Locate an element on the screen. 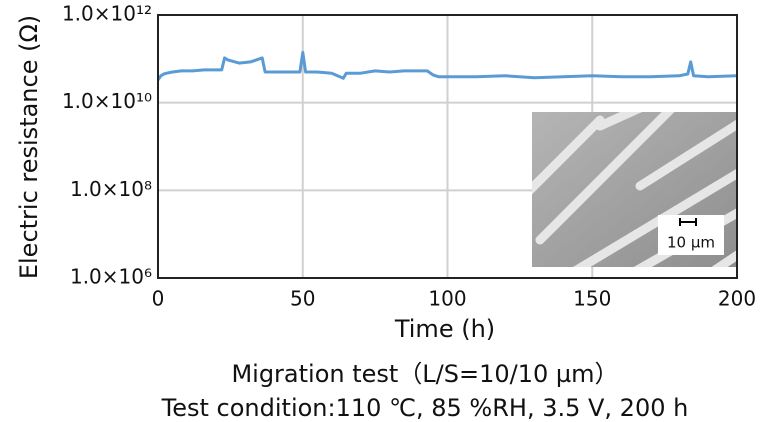  y-tick-label: 1.0×10⁶ is located at coordinates (111, 277).